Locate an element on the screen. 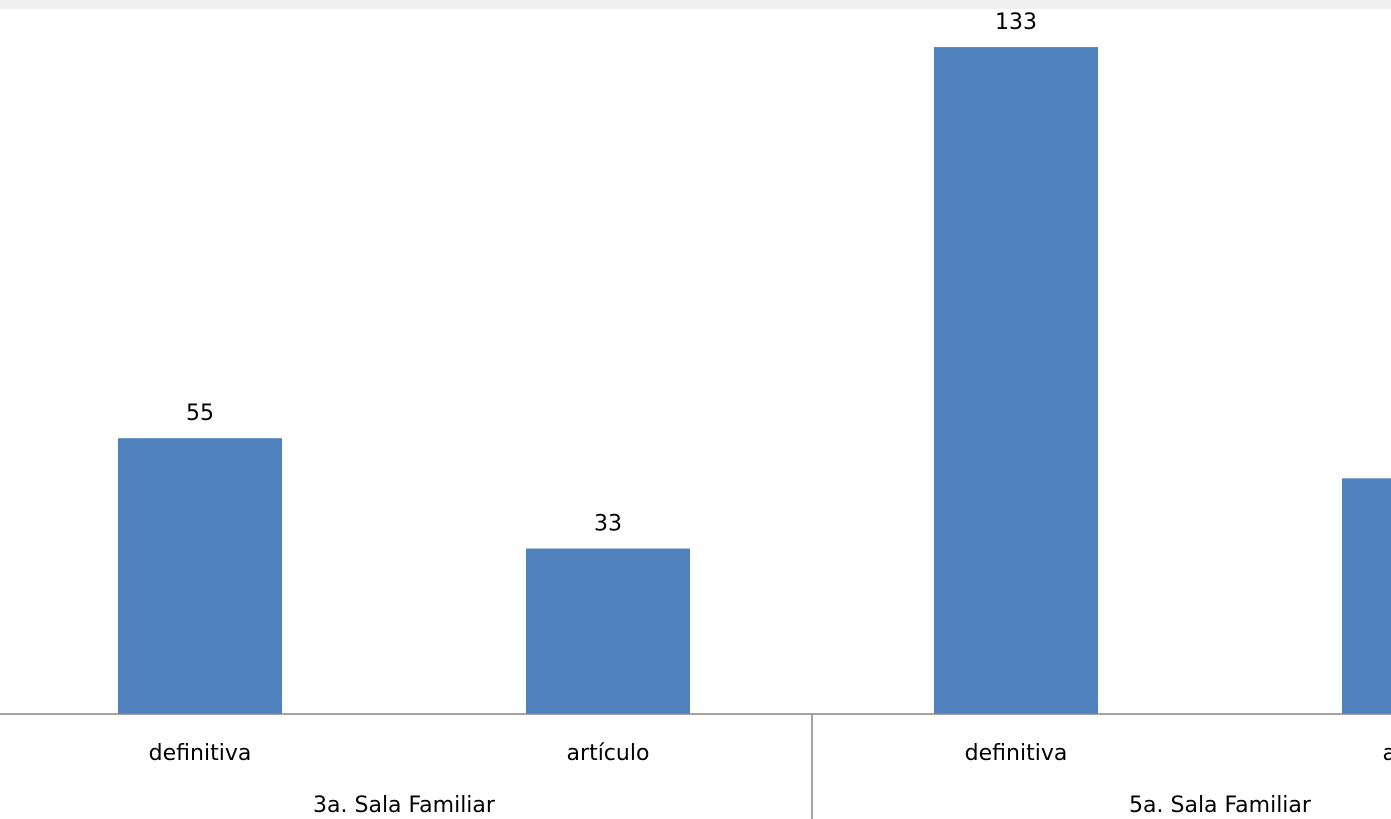  category-label-3: definitiva is located at coordinates (1016, 753).